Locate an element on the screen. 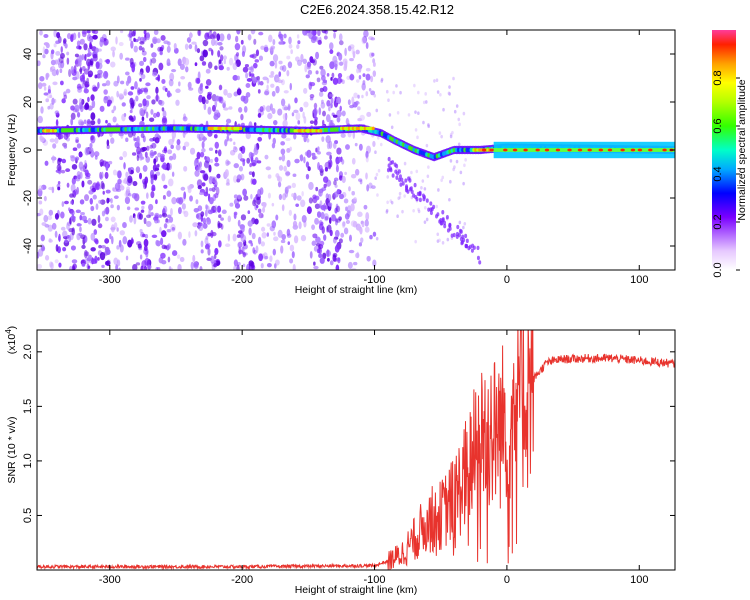 The height and width of the screenshot is (600, 750). colorbar-ticks: 0.0 0.2 0.4 0.6 0.8 is located at coordinates (726, 174).